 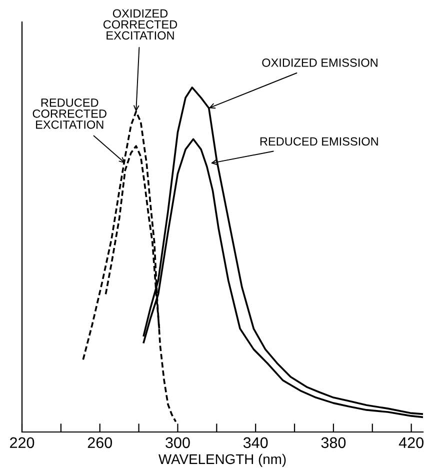 I want to click on x-tick-label: 260, so click(x=100, y=442).